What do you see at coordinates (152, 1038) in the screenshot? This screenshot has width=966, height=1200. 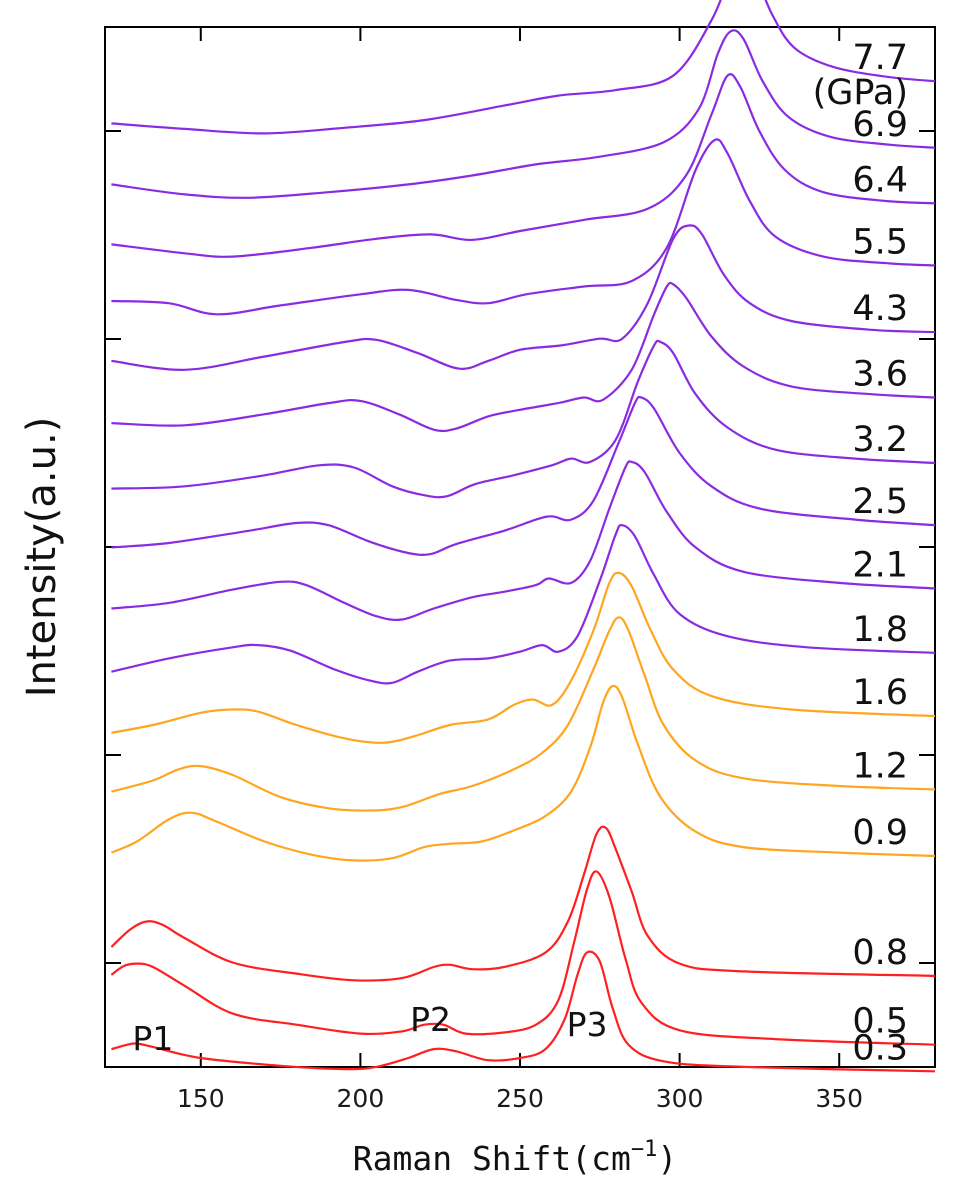 I see `peak-label-p1: P1` at bounding box center [152, 1038].